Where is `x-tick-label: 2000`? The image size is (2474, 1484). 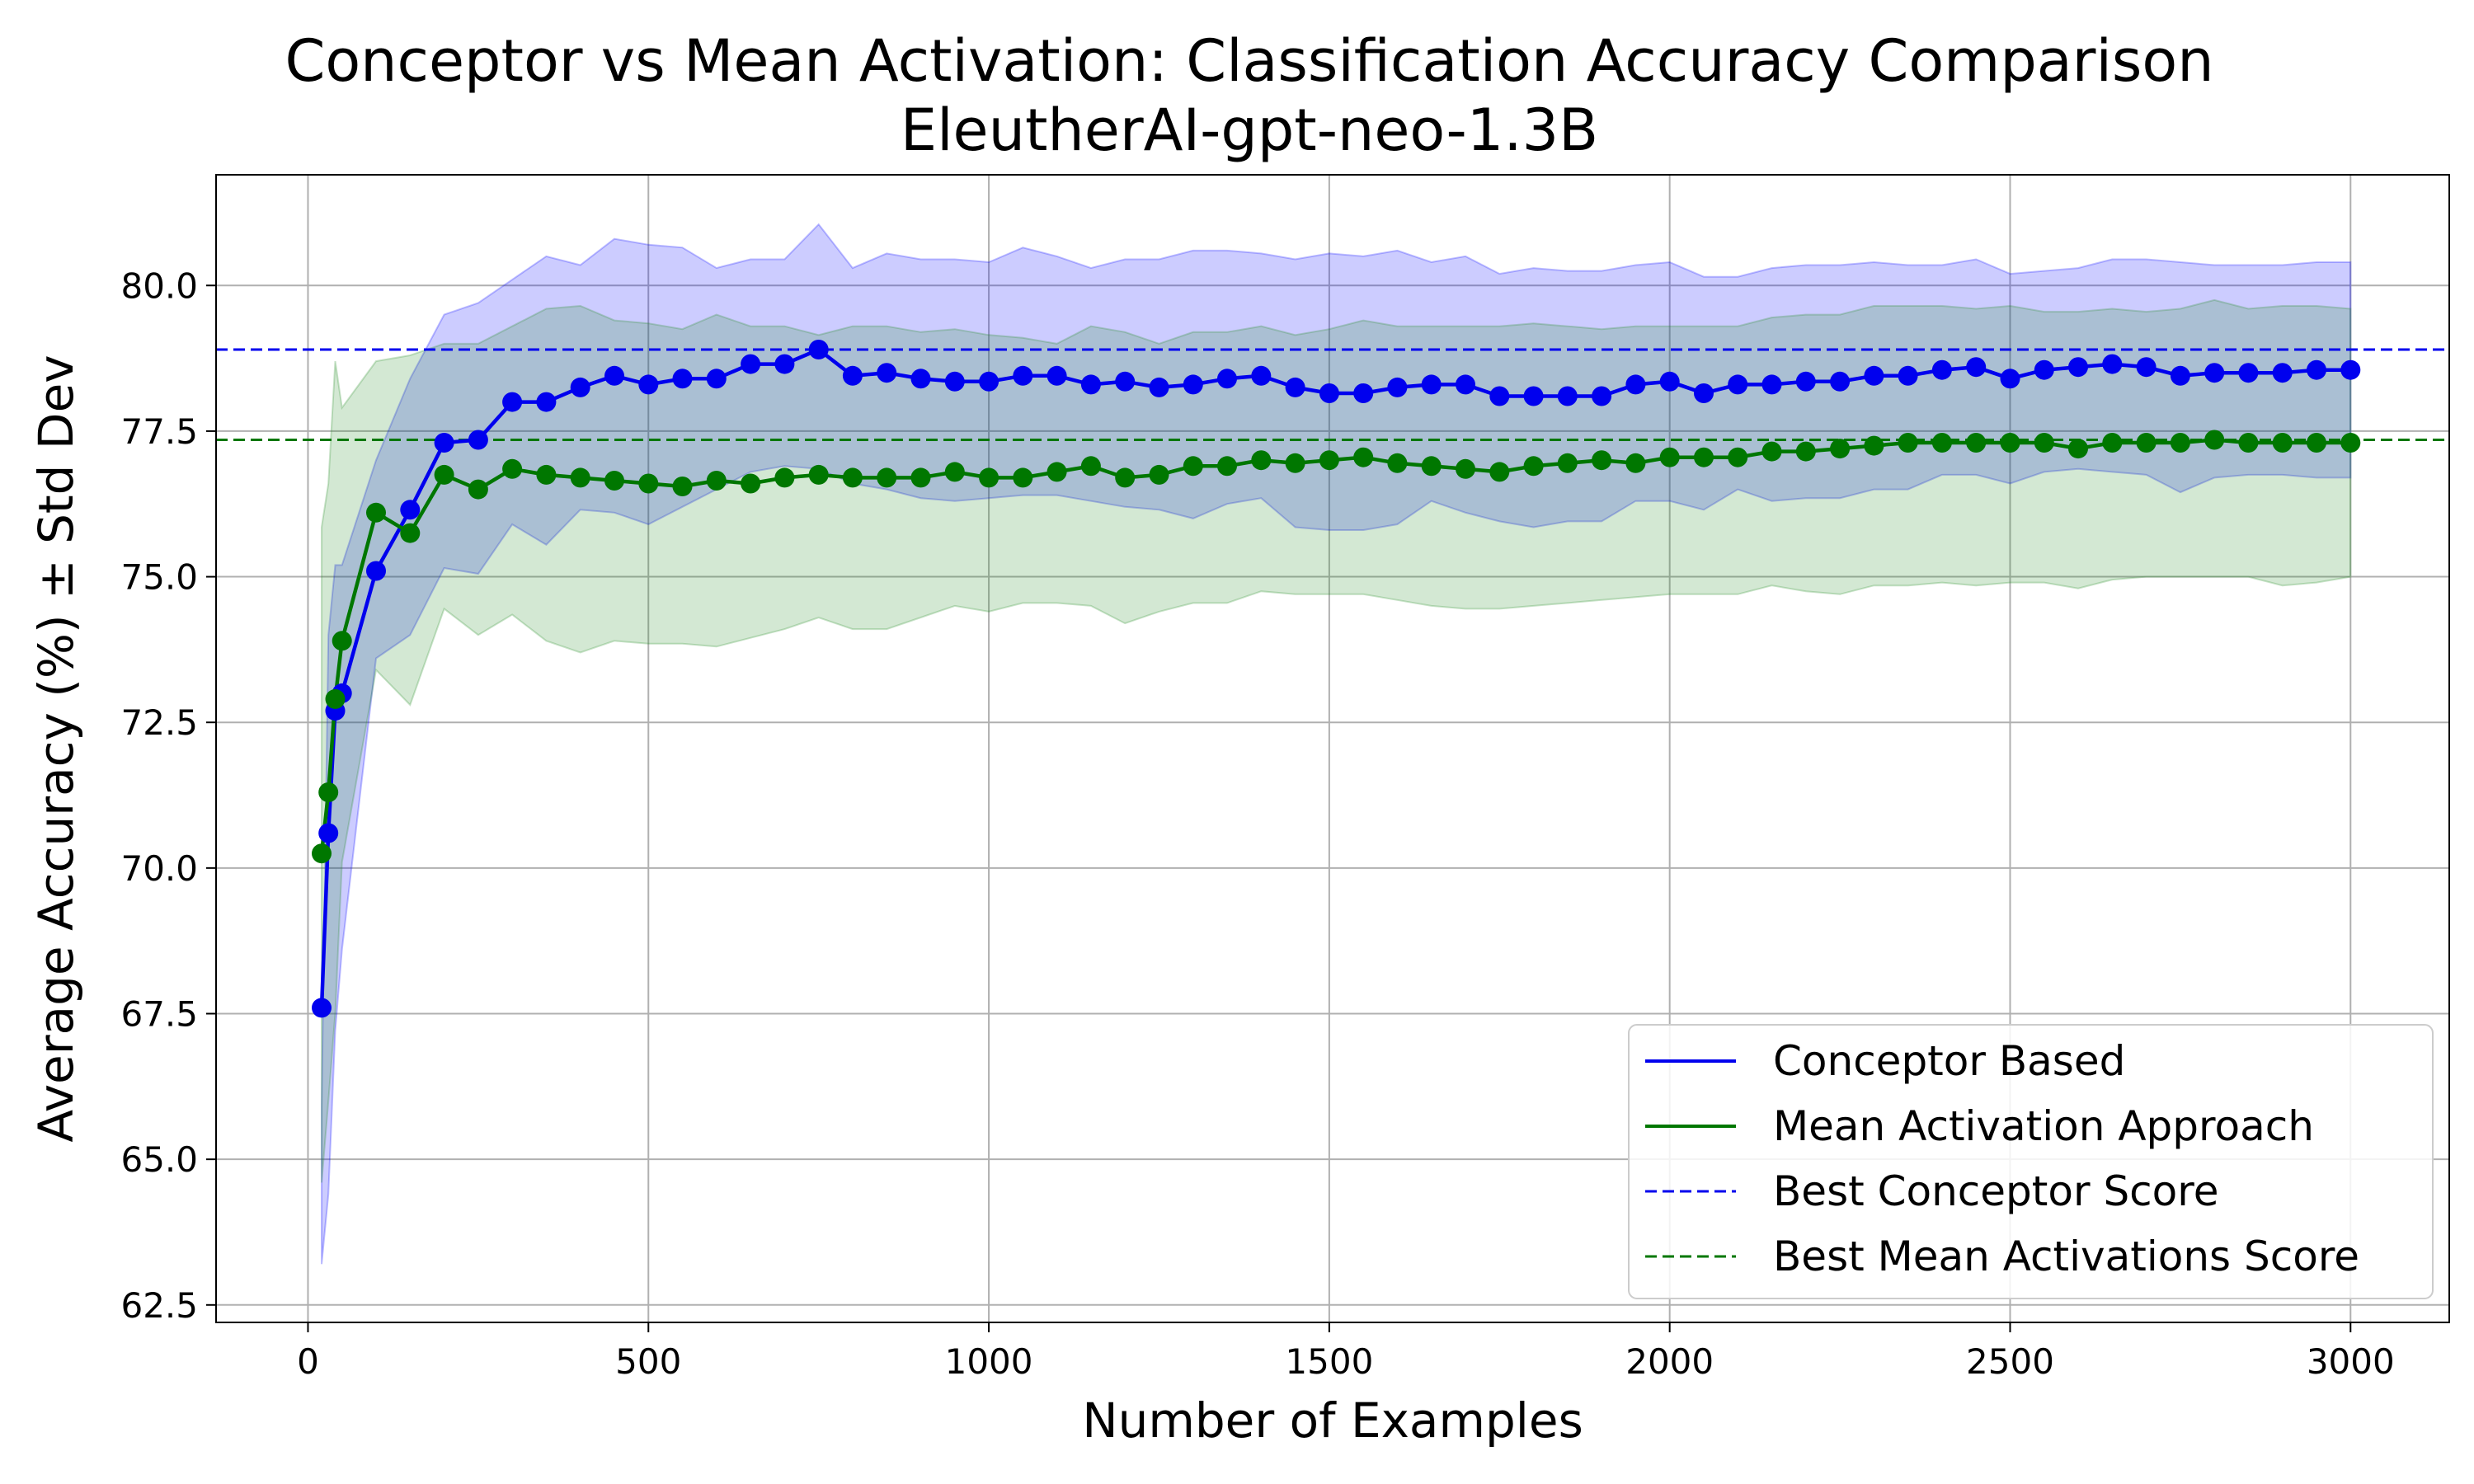
x-tick-label: 2000 is located at coordinates (1669, 1361).